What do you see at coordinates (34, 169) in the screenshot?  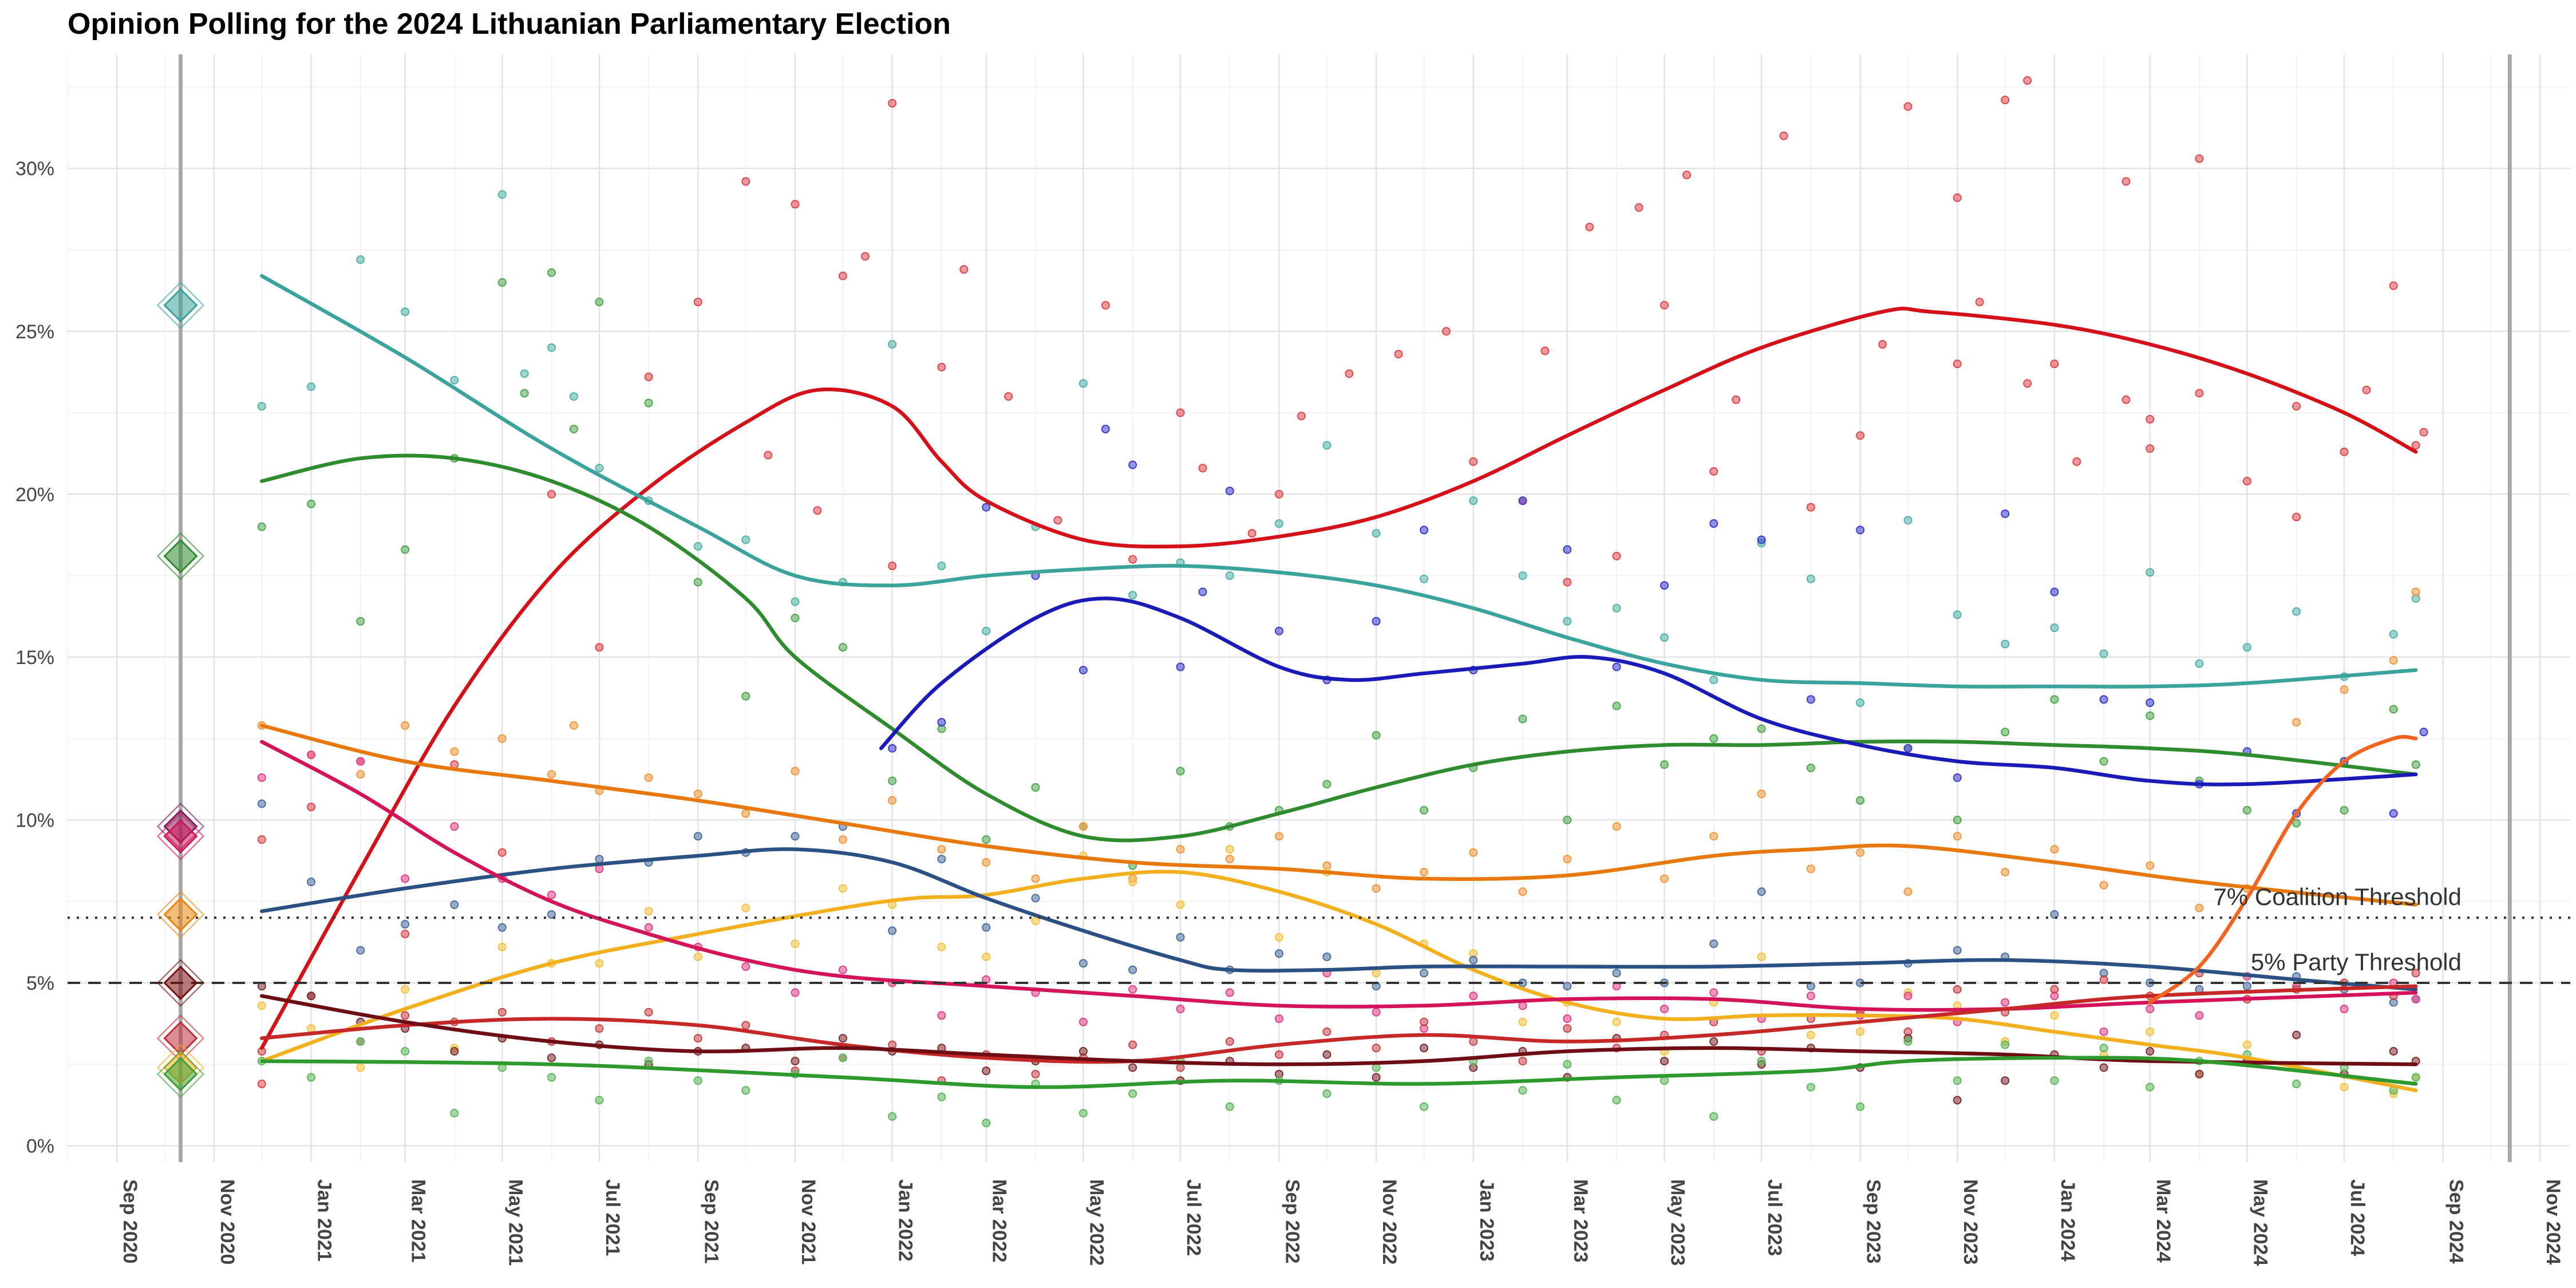 I see `y-tick-label: 30%` at bounding box center [34, 169].